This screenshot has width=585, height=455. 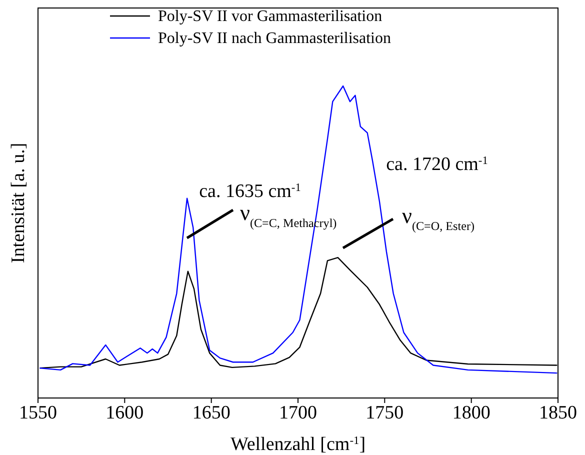 I want to click on annotation: ν$_{(C=O, Ester)}$, so click(x=438, y=218).